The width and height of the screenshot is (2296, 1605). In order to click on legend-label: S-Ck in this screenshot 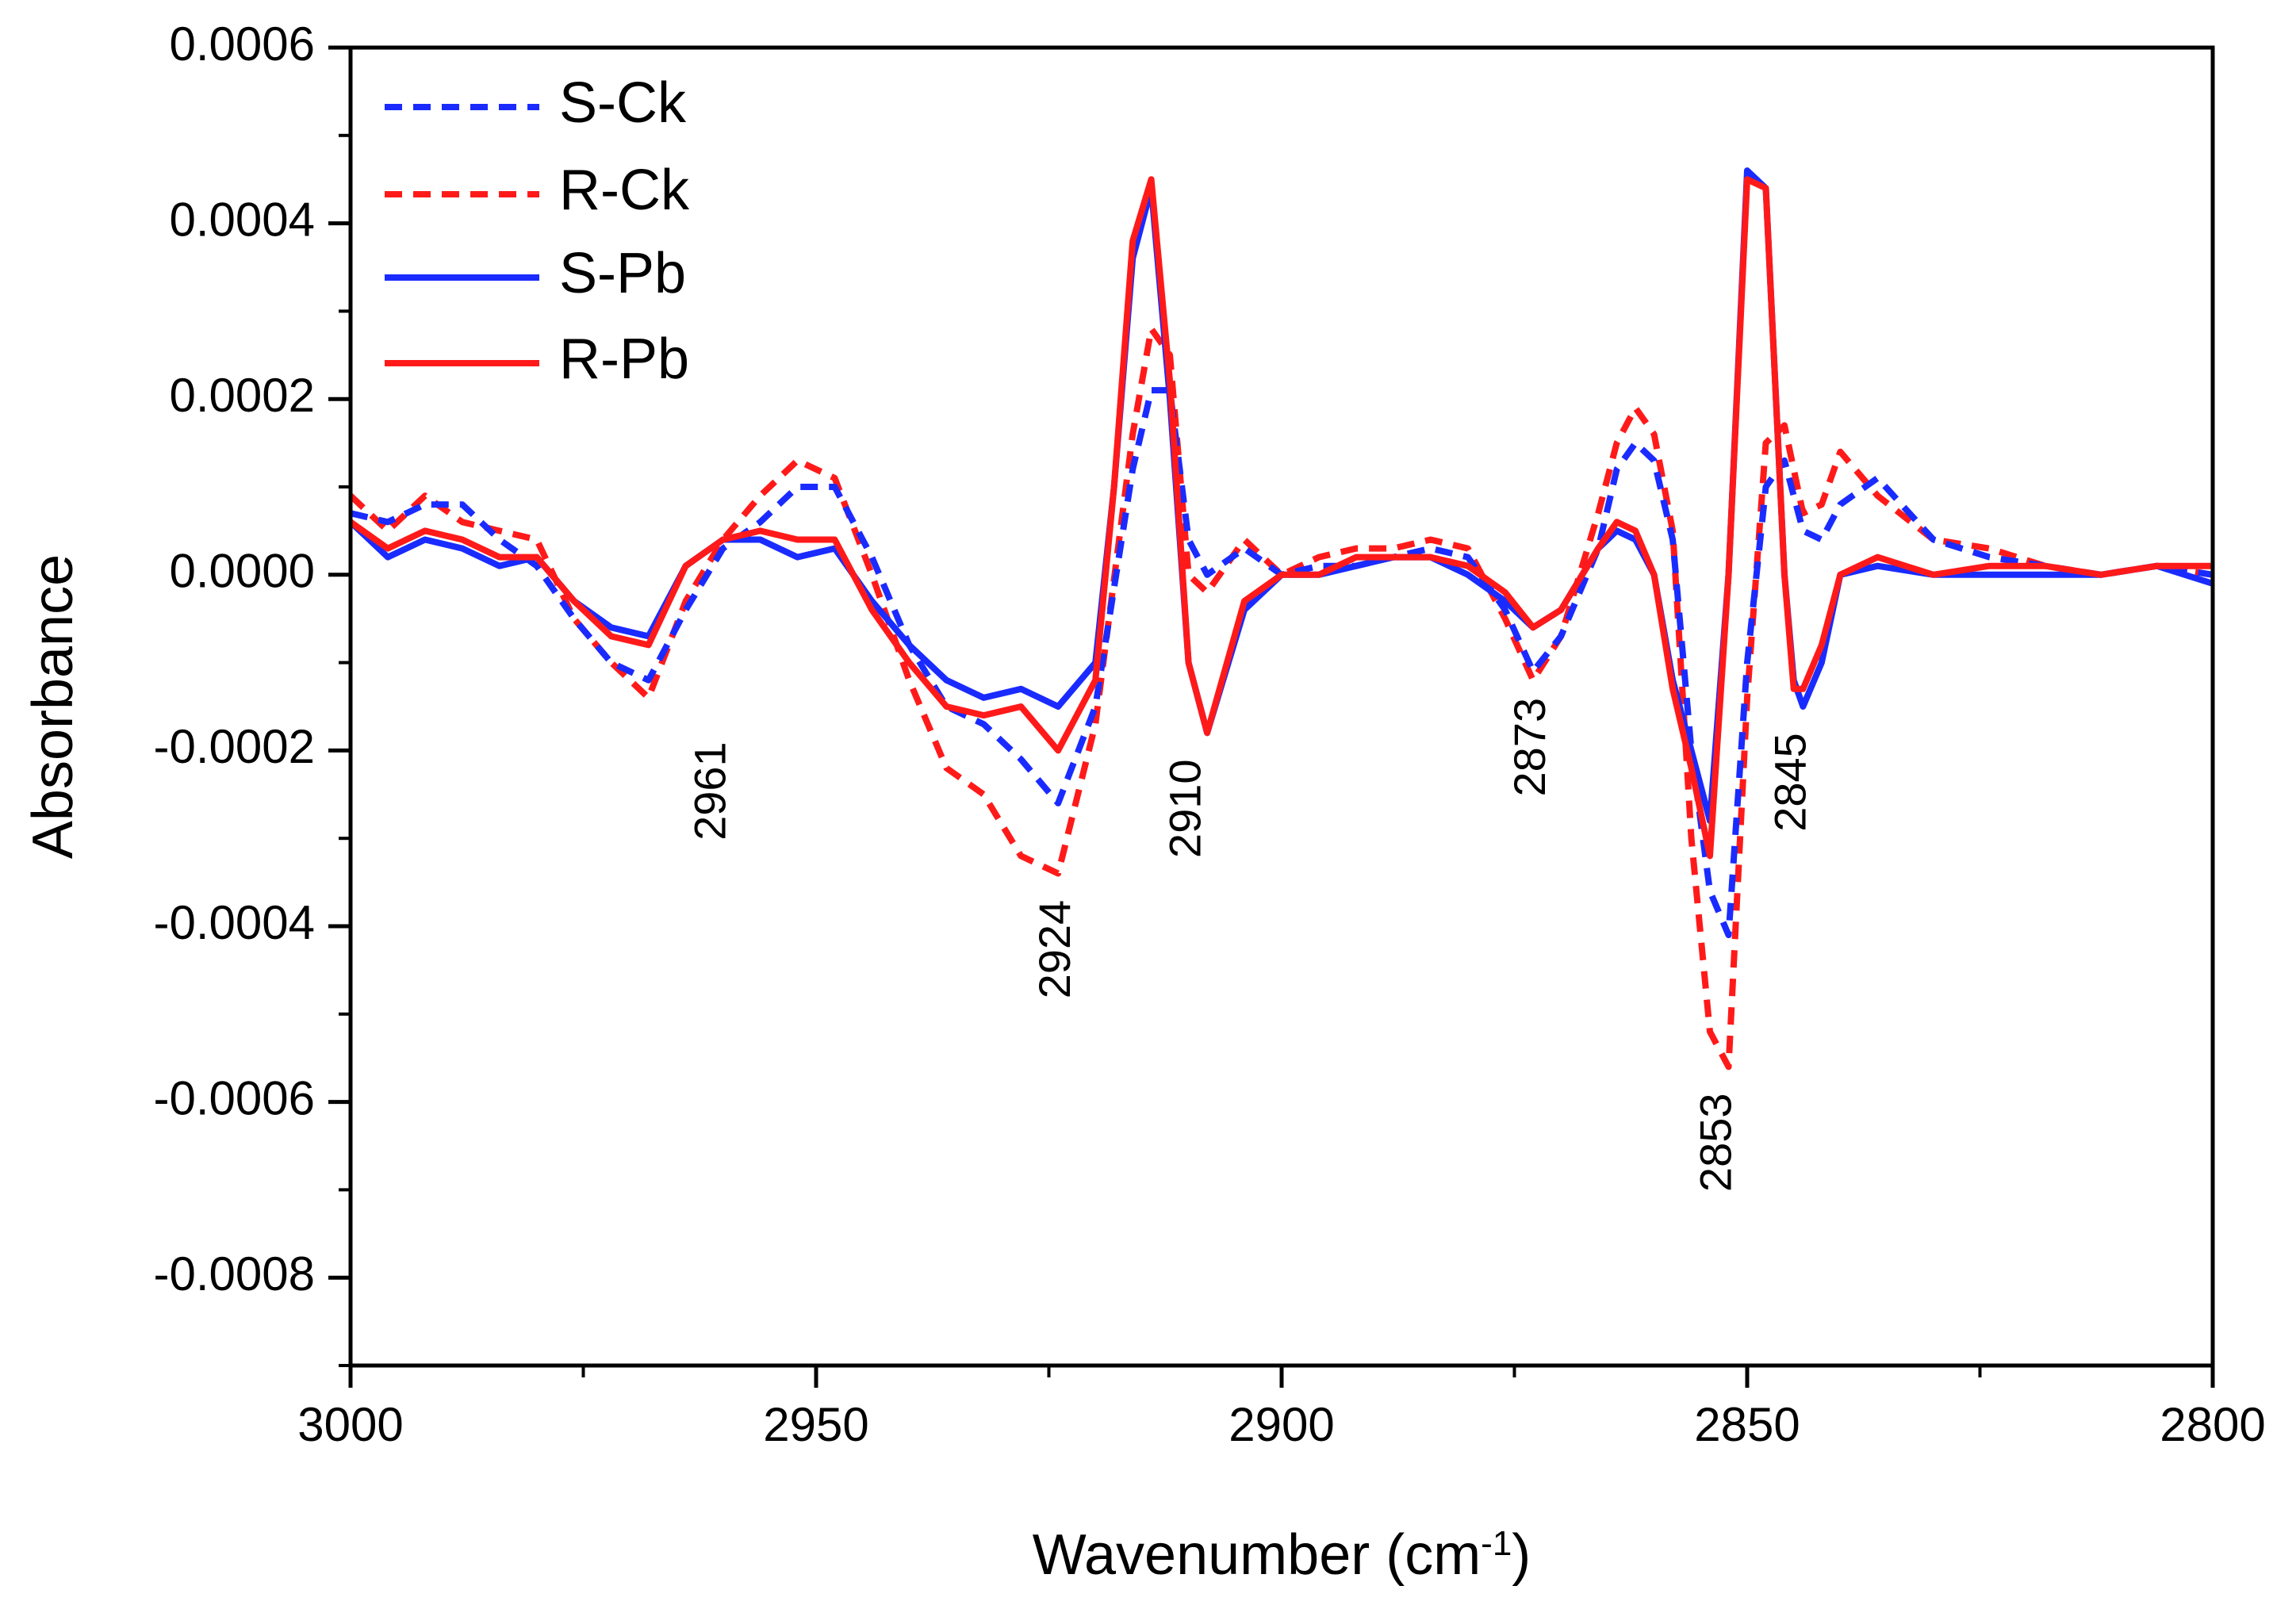, I will do `click(623, 103)`.